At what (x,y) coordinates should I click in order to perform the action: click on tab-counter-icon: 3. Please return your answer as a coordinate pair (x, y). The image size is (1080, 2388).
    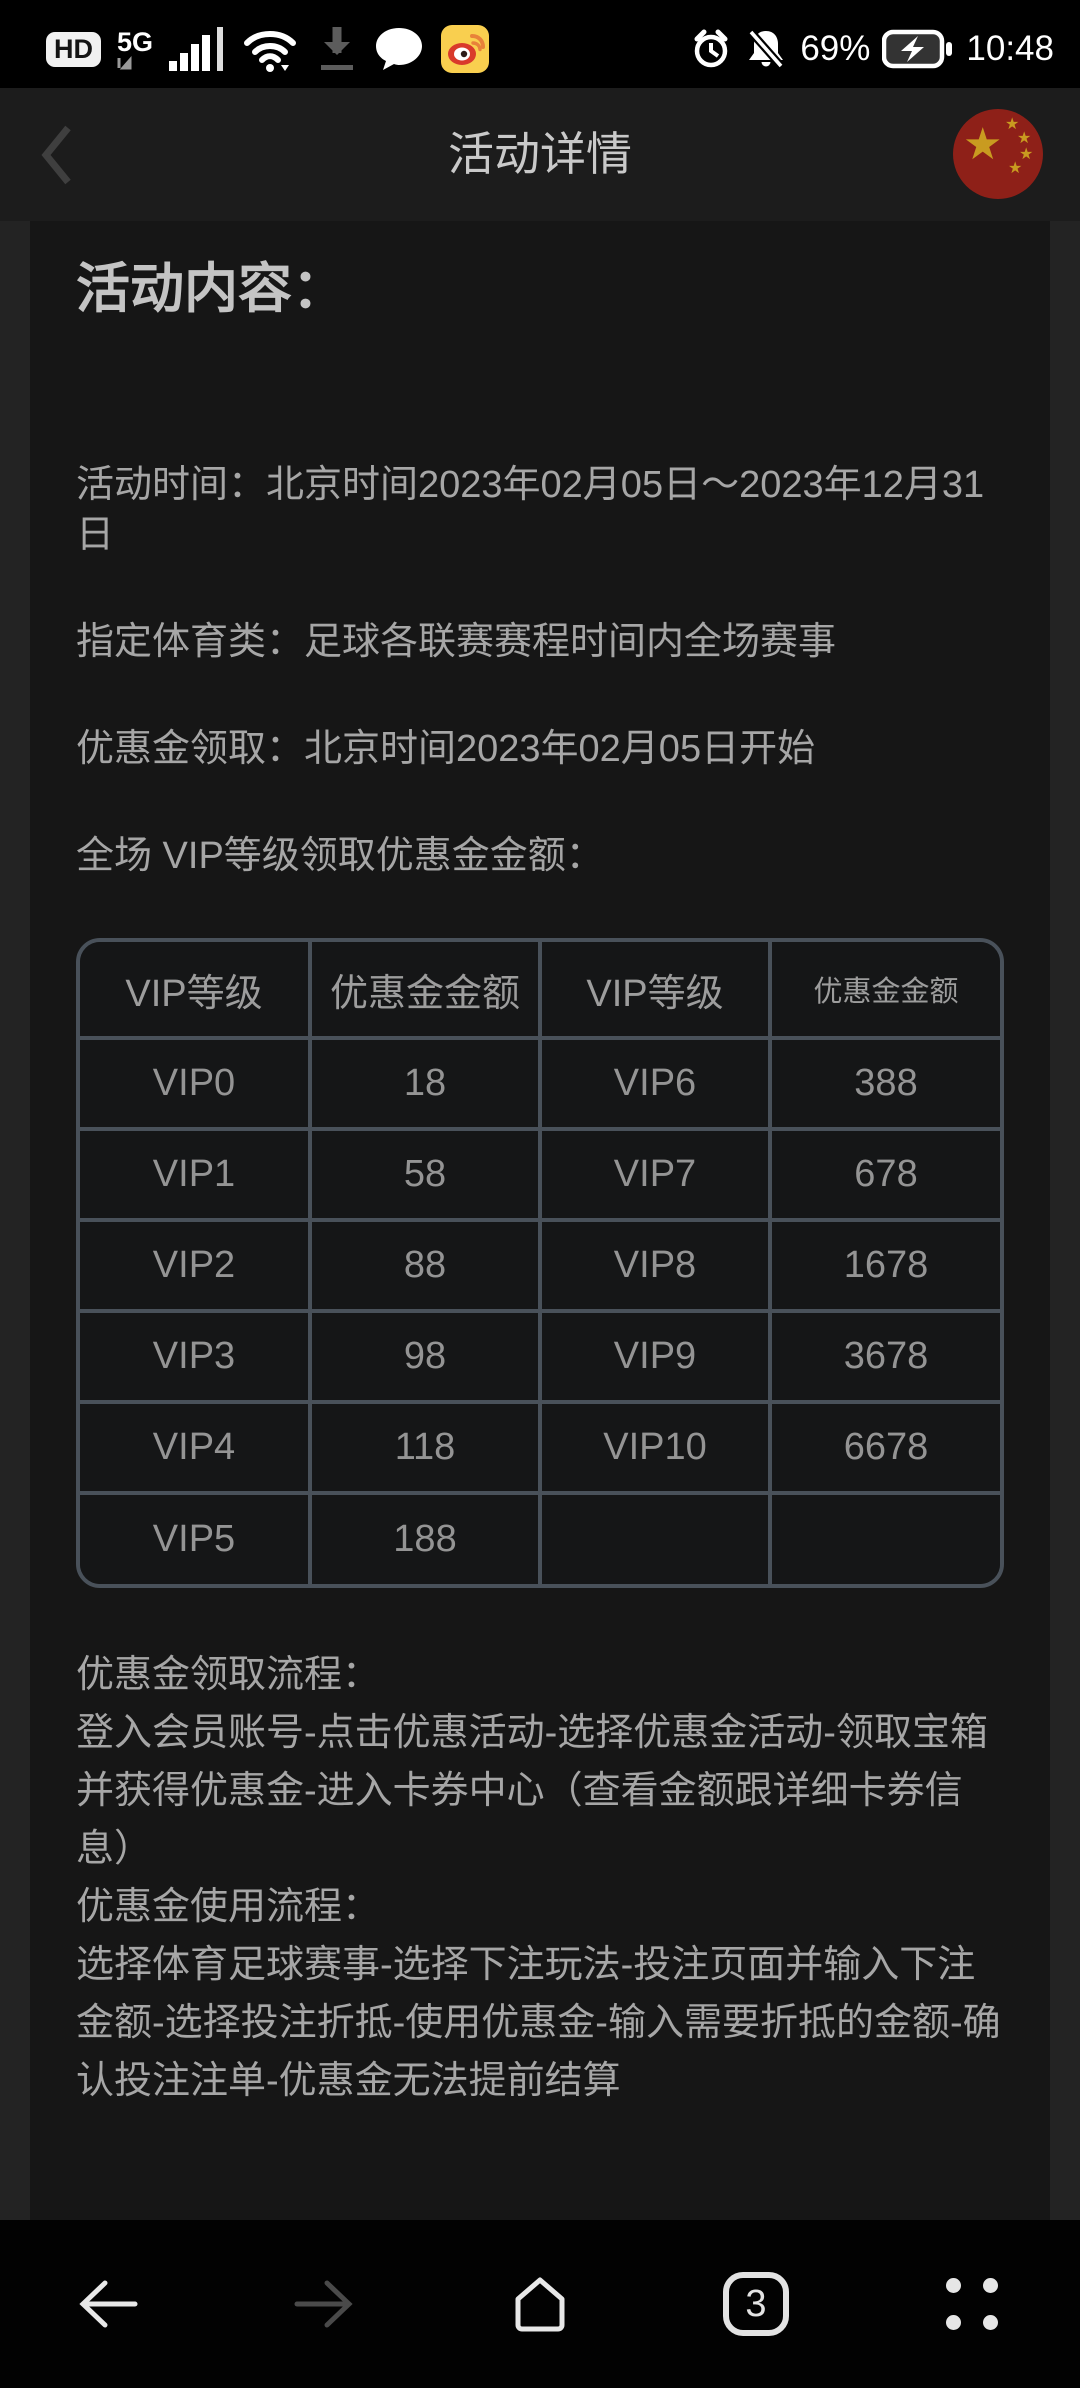
    Looking at the image, I should click on (756, 2304).